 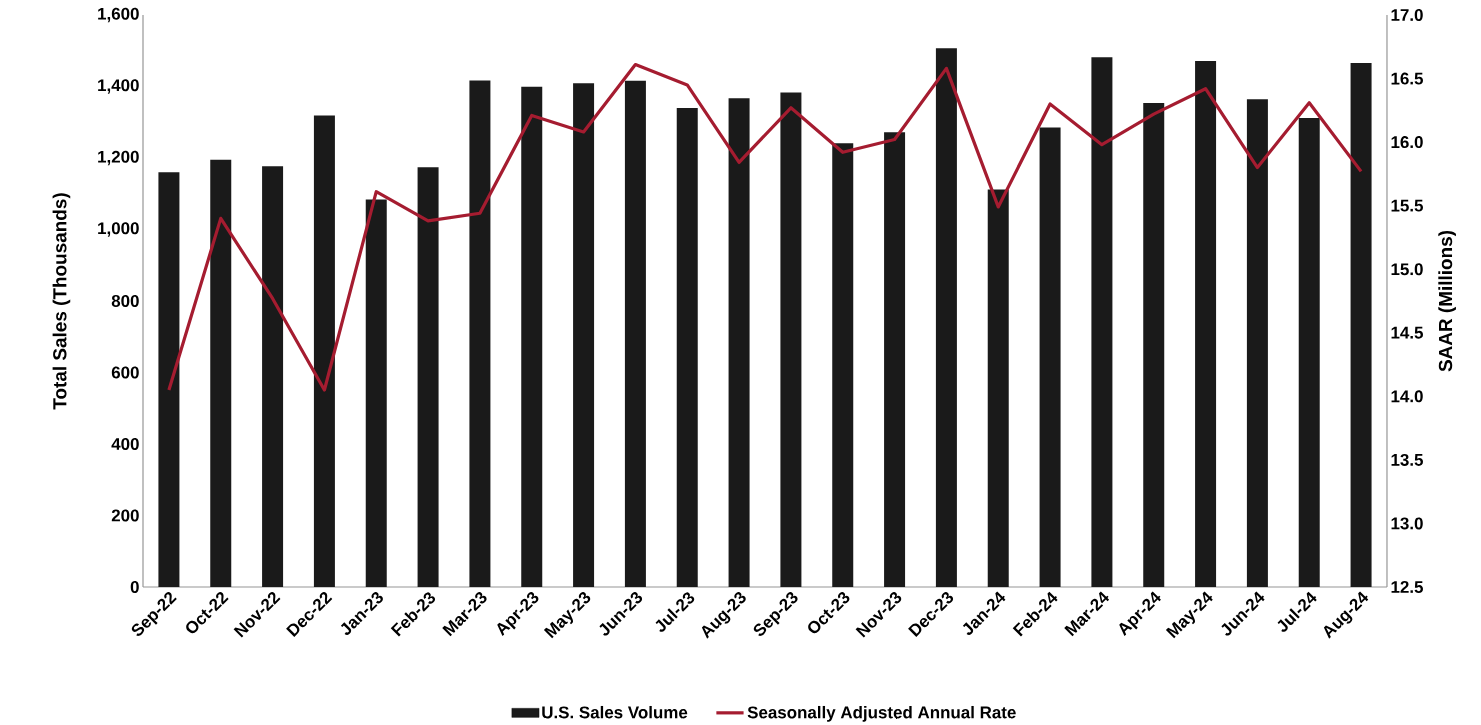 I want to click on y2-tick-label: 13.0, so click(x=1407, y=523).